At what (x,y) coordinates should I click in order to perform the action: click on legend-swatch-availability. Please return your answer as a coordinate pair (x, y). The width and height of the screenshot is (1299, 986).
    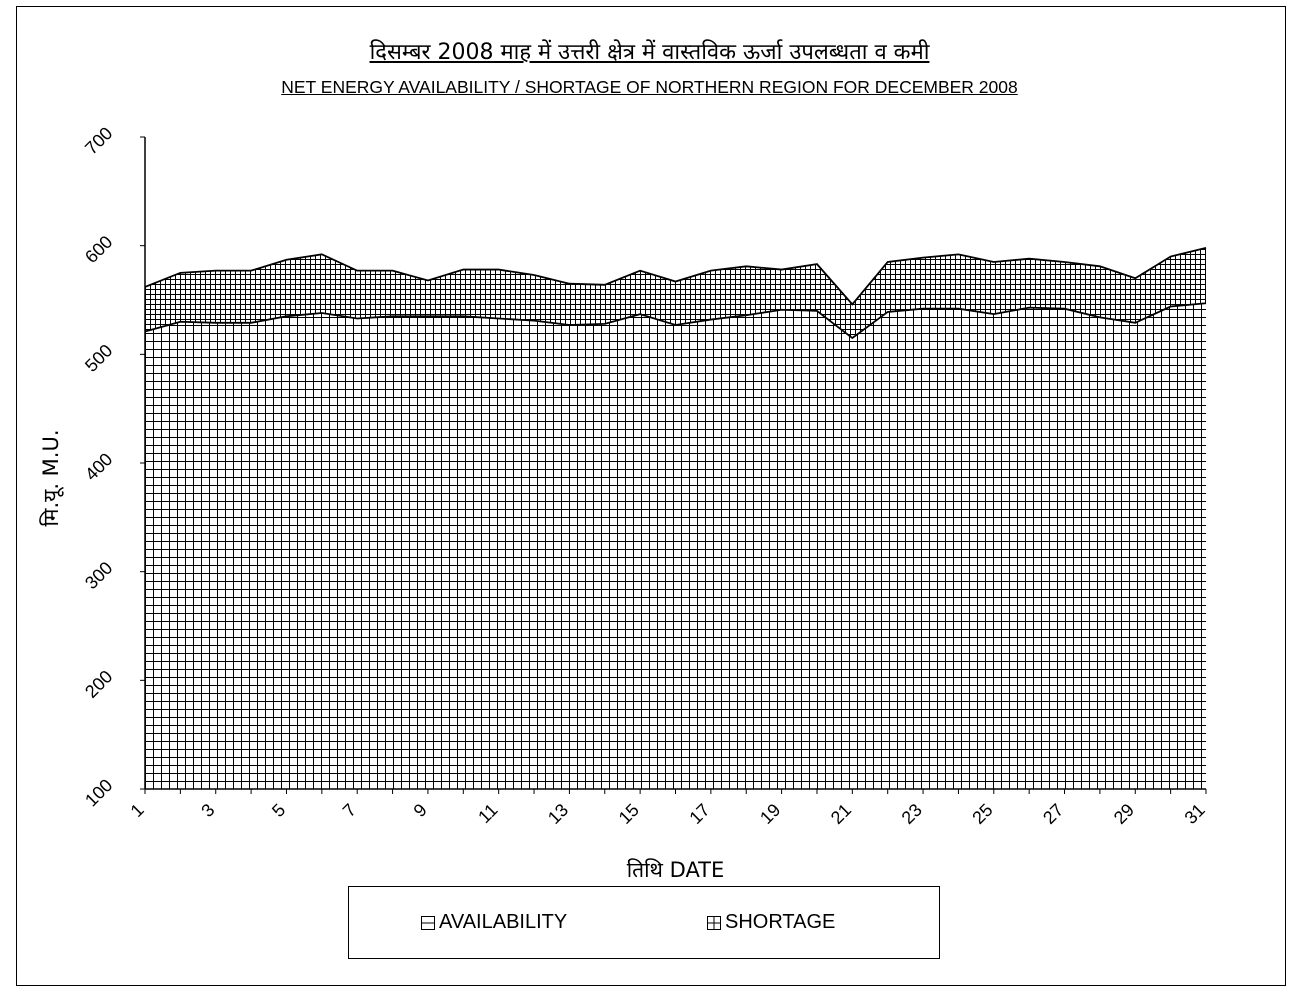
    Looking at the image, I should click on (428, 922).